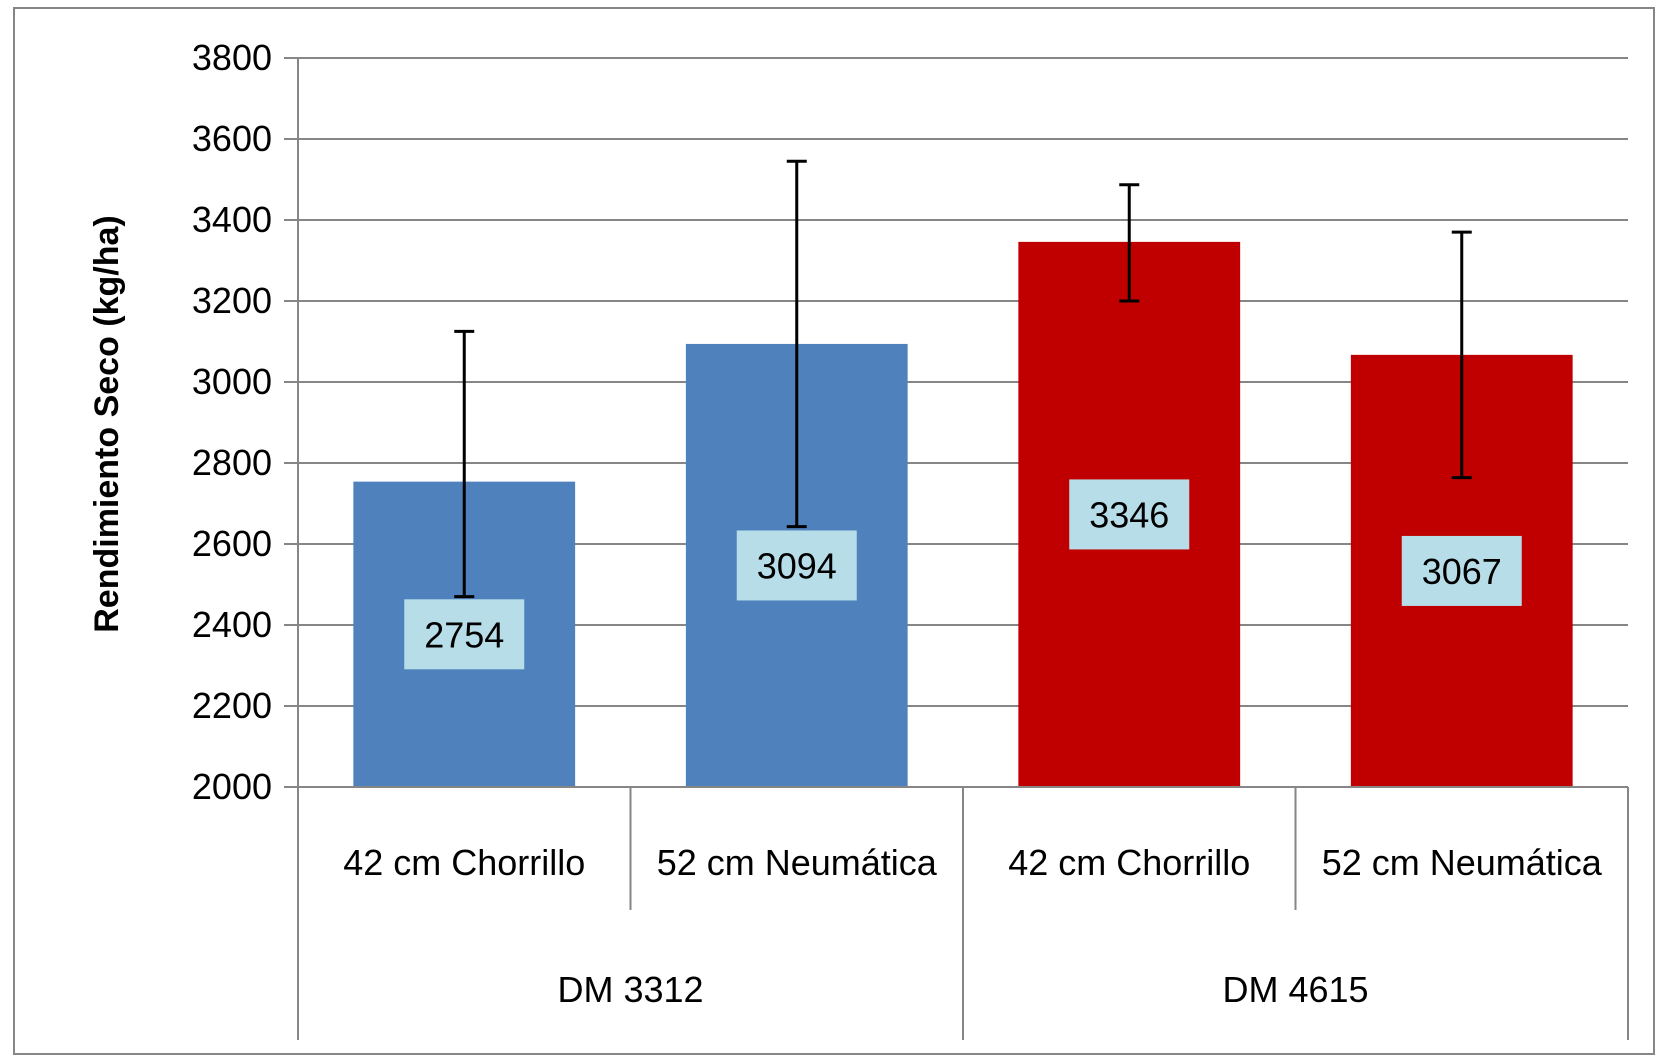 The width and height of the screenshot is (1660, 1064). What do you see at coordinates (232, 705) in the screenshot?
I see `y-tick-label: 2200` at bounding box center [232, 705].